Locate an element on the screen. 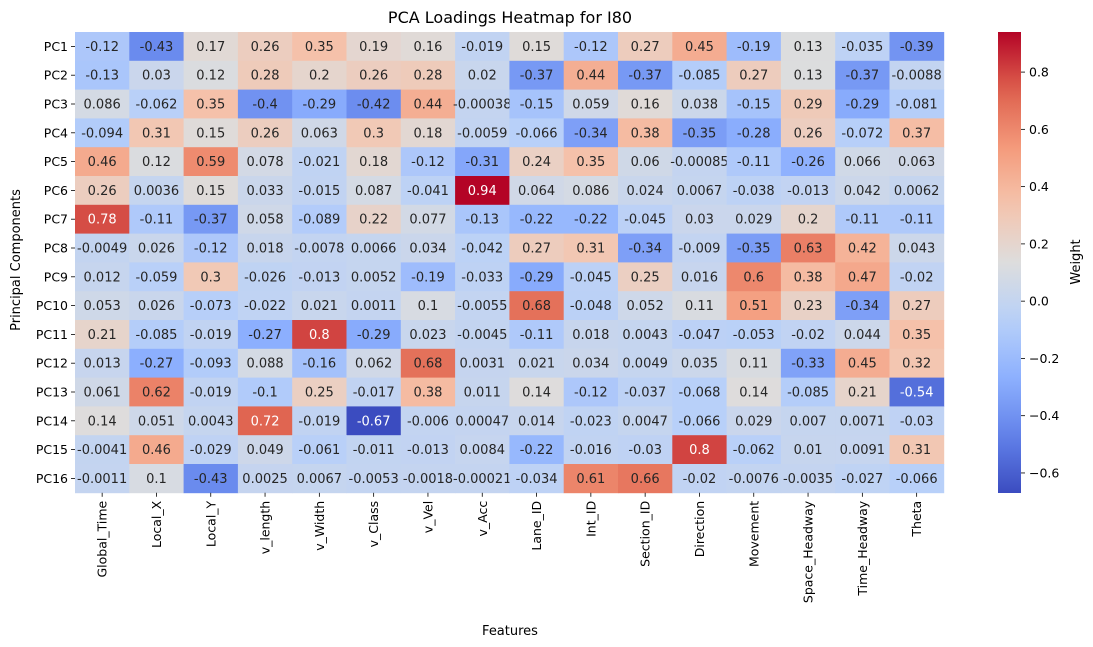  cell-label: 0.23 is located at coordinates (808, 306).